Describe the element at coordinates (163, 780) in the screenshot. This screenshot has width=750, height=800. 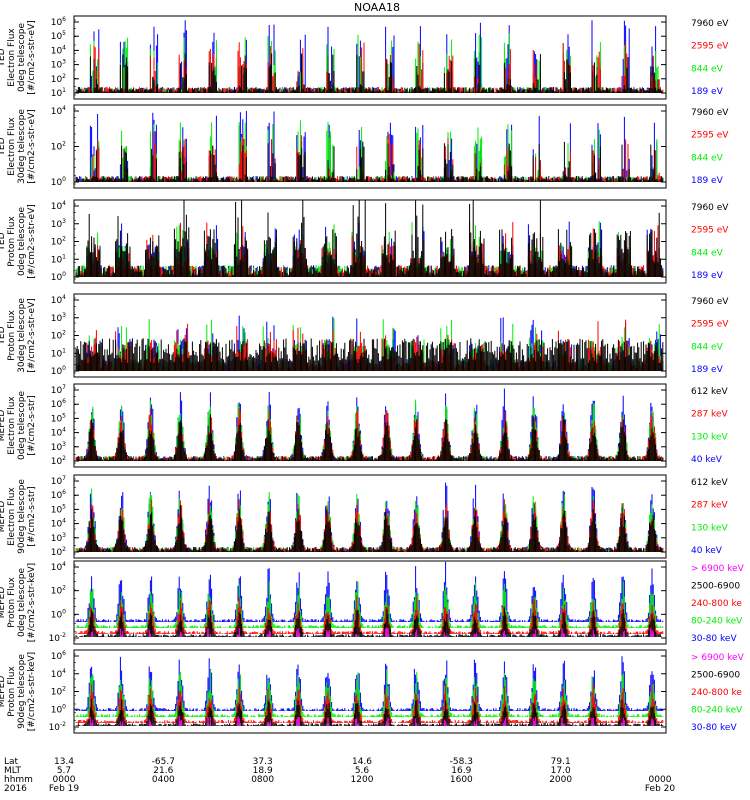
I see `x-hhmm-label: 0400` at that location.